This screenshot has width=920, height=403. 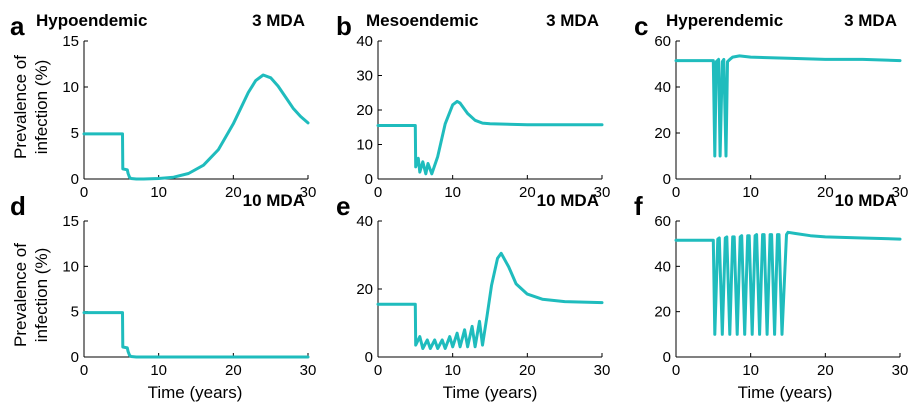 What do you see at coordinates (364, 76) in the screenshot?
I see `y-tick-label: 30` at bounding box center [364, 76].